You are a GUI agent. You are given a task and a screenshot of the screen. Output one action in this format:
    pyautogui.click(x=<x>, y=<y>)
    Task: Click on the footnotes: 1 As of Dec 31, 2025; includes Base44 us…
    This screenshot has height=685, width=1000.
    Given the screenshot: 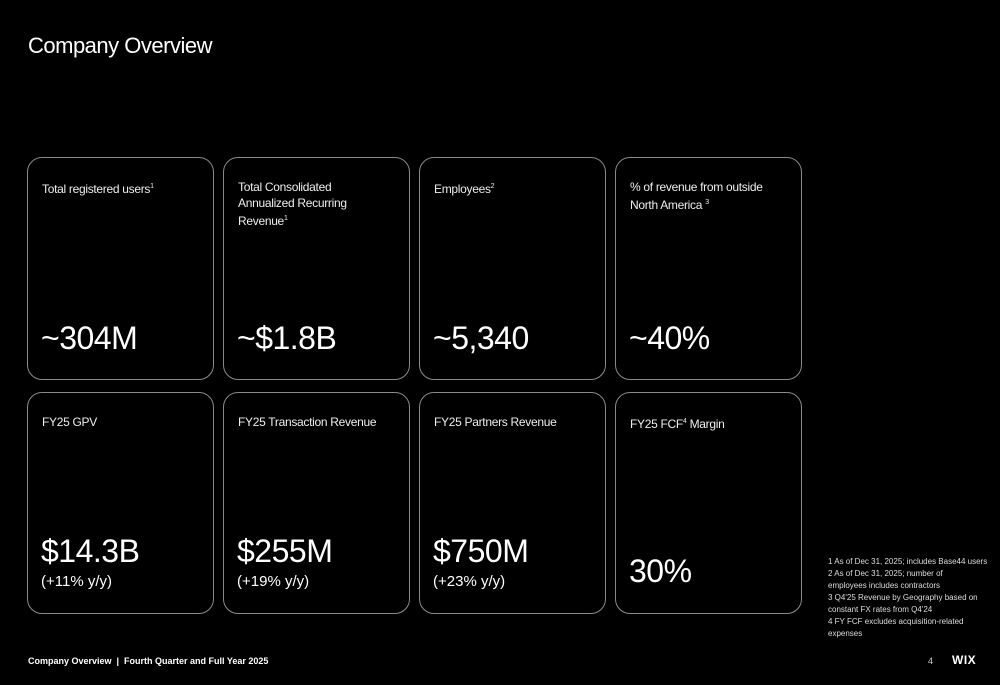 What is the action you would take?
    pyautogui.click(x=913, y=598)
    